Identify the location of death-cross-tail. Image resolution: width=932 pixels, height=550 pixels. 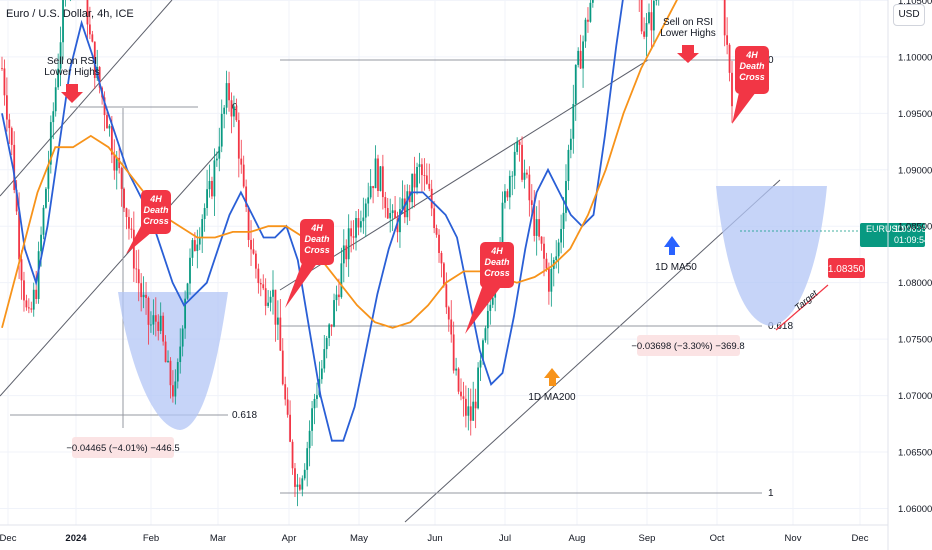
(744, 106).